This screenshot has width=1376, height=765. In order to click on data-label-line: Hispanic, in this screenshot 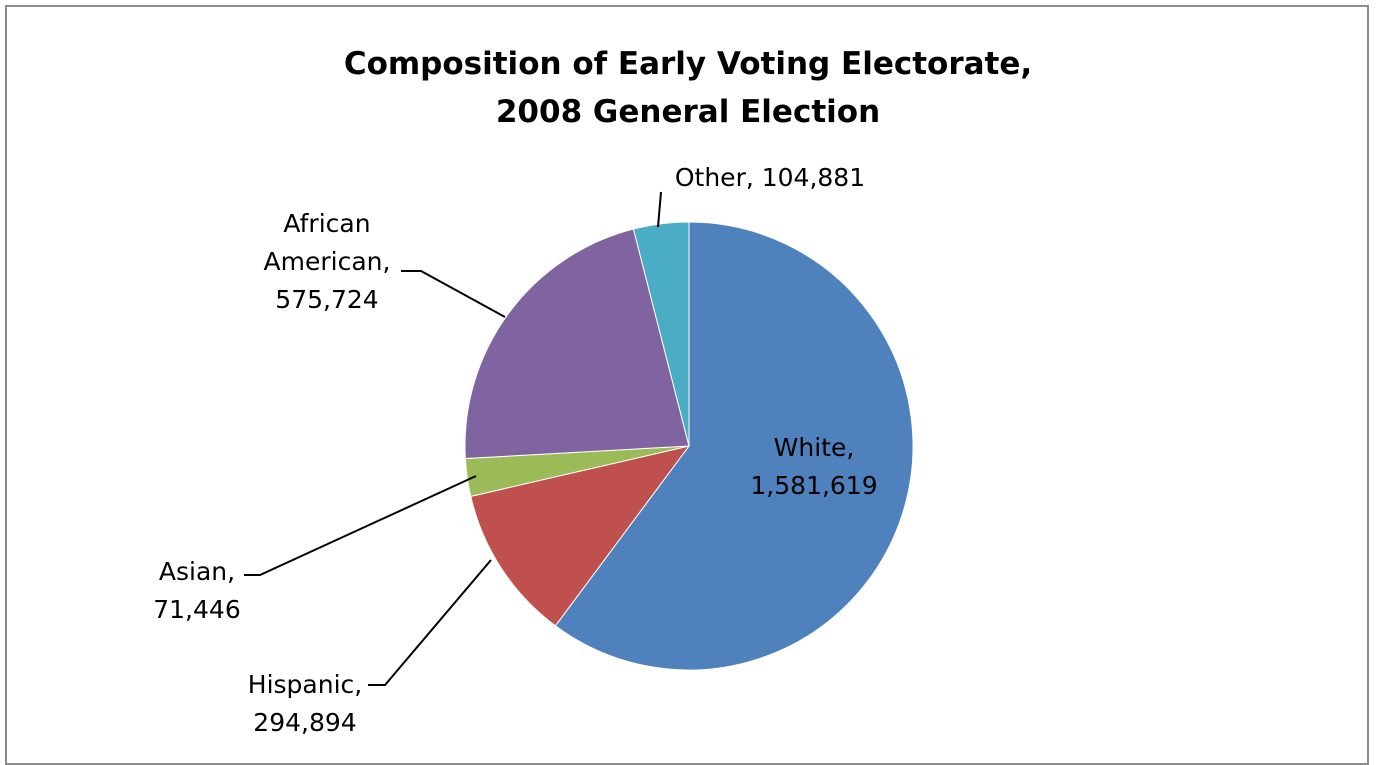, I will do `click(305, 684)`.